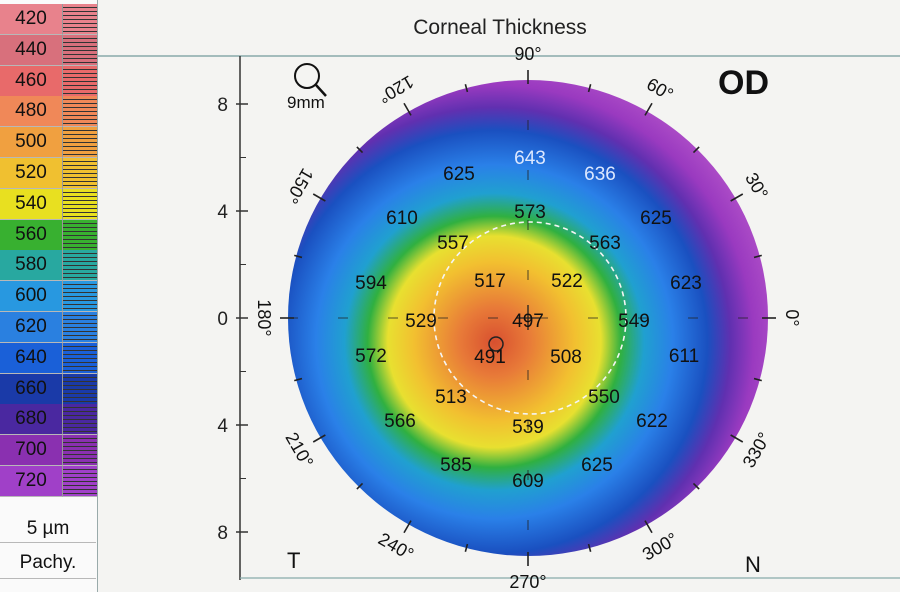 The width and height of the screenshot is (900, 592). What do you see at coordinates (600, 174) in the screenshot?
I see `thickness-value: 636` at bounding box center [600, 174].